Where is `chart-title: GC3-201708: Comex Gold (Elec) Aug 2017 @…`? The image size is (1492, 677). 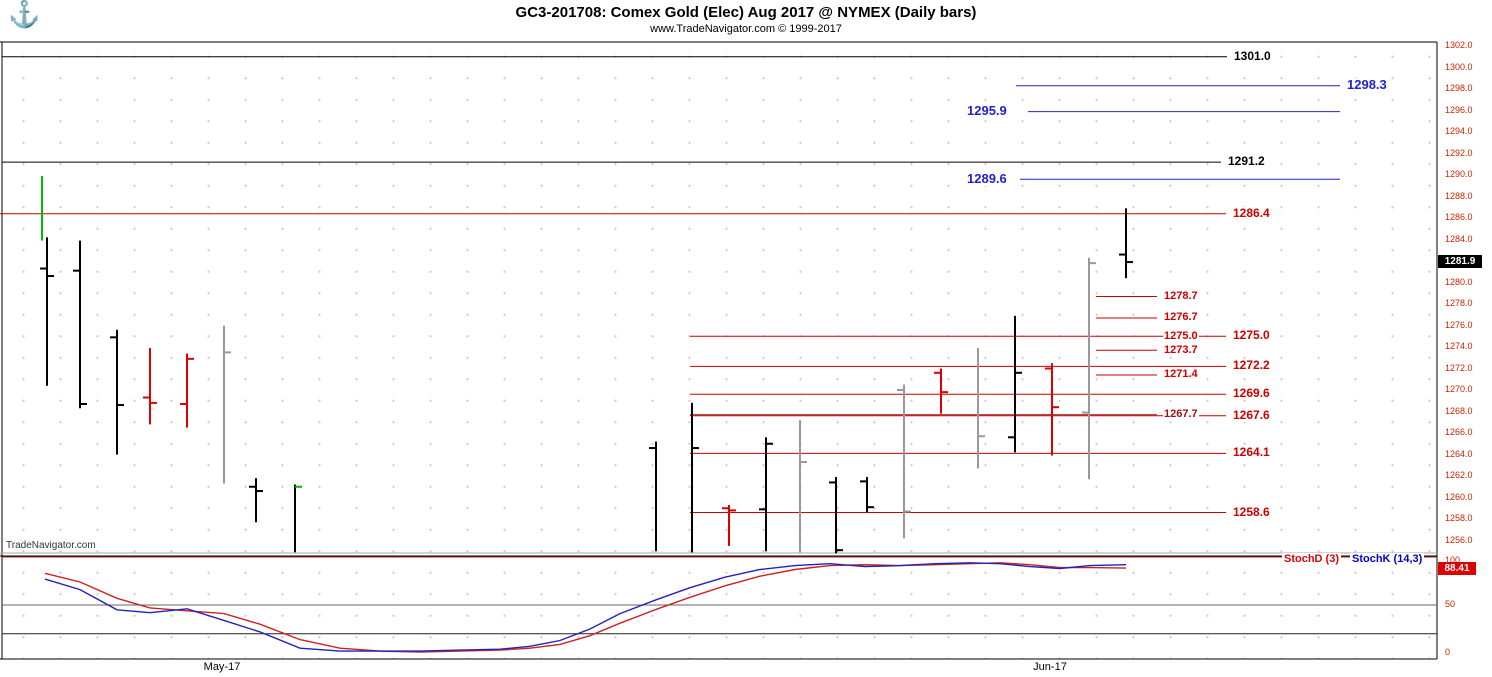
chart-title: GC3-201708: Comex Gold (Elec) Aug 2017 @… is located at coordinates (746, 12).